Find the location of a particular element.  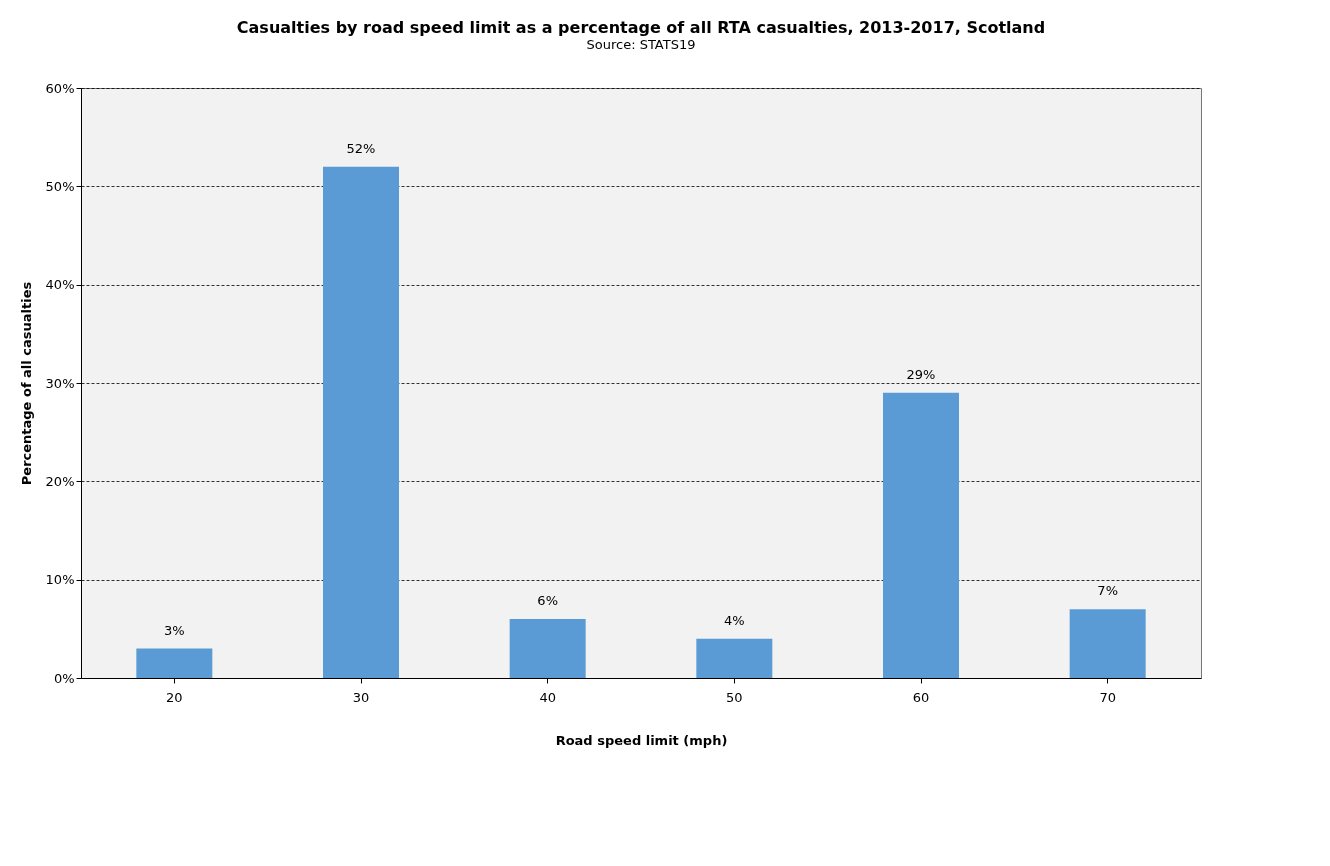

data-label: 29% is located at coordinates (921, 374).